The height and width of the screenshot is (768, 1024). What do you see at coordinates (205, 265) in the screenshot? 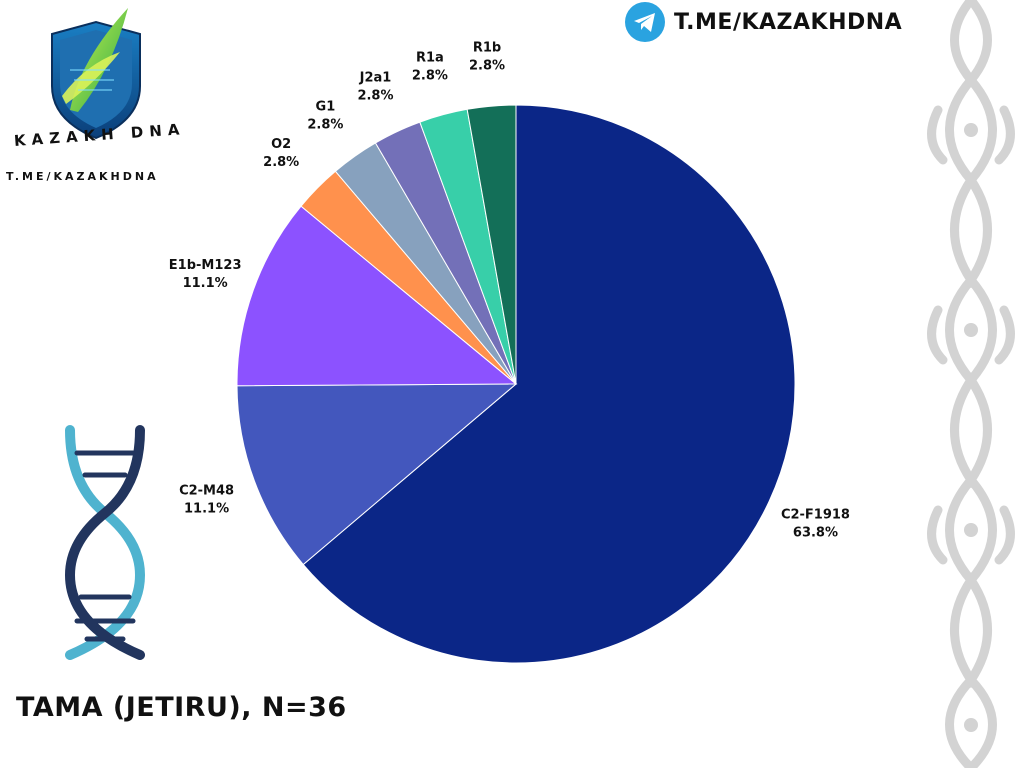
I see `slice-label: E1b-M123` at bounding box center [205, 265].